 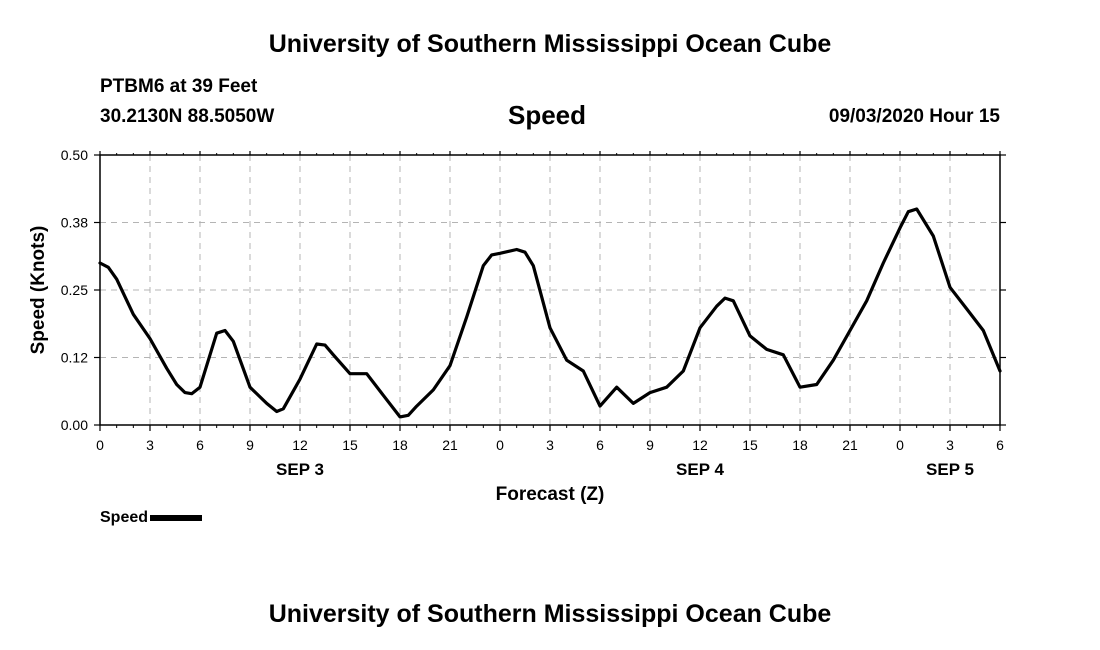 I want to click on y-tick-label: 0.50, so click(x=74, y=155).